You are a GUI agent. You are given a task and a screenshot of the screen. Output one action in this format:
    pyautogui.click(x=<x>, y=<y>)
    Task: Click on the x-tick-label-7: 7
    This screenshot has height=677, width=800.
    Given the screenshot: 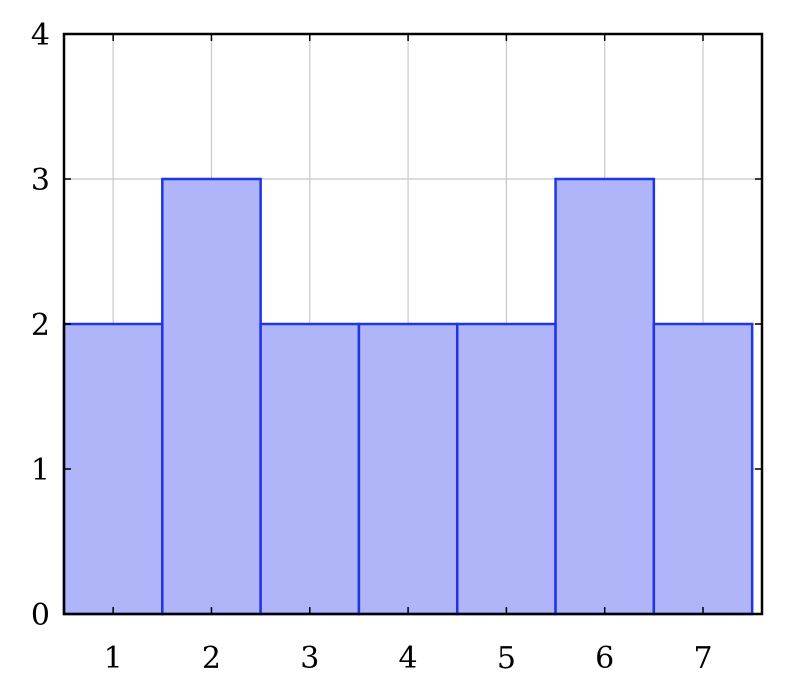 What is the action you would take?
    pyautogui.click(x=702, y=658)
    